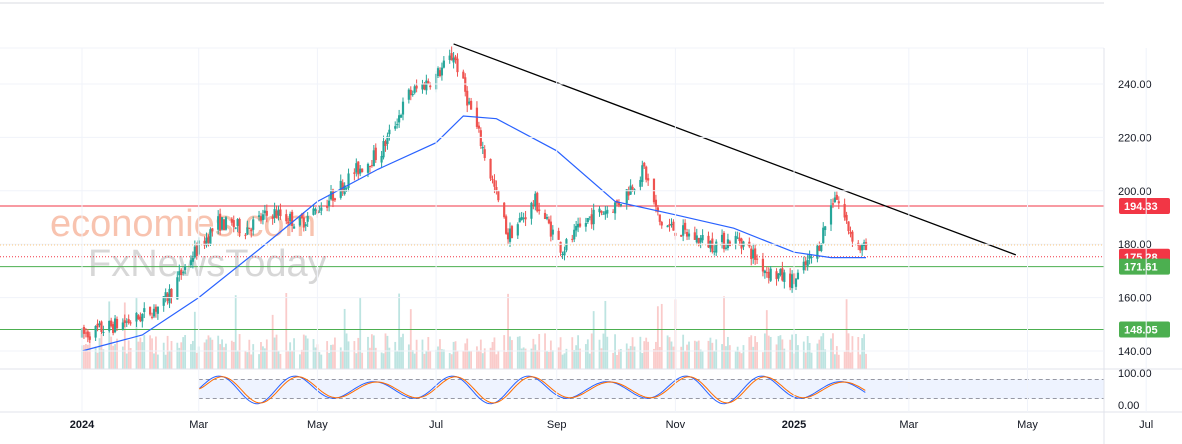  Describe the element at coordinates (1141, 331) in the screenshot. I see `price-badge-label: 148.05` at that location.